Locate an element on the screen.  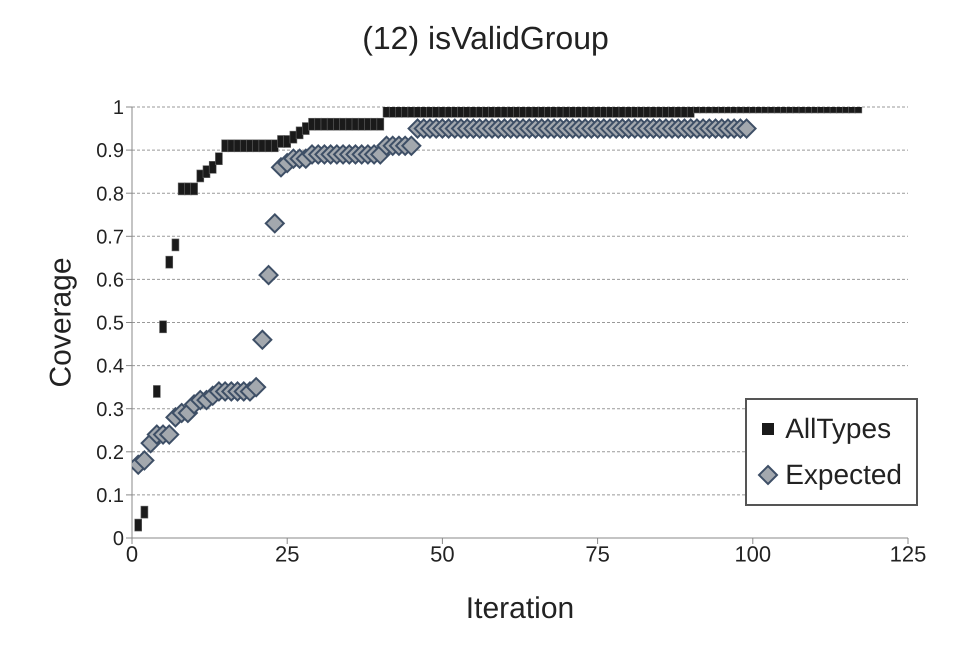
legend-label: Expected is located at coordinates (843, 475).